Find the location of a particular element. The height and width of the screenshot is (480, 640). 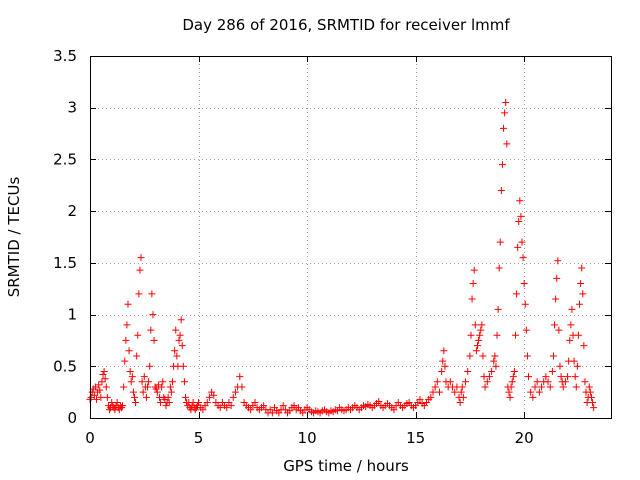

y-tick-label: 2.5 is located at coordinates (65, 159).